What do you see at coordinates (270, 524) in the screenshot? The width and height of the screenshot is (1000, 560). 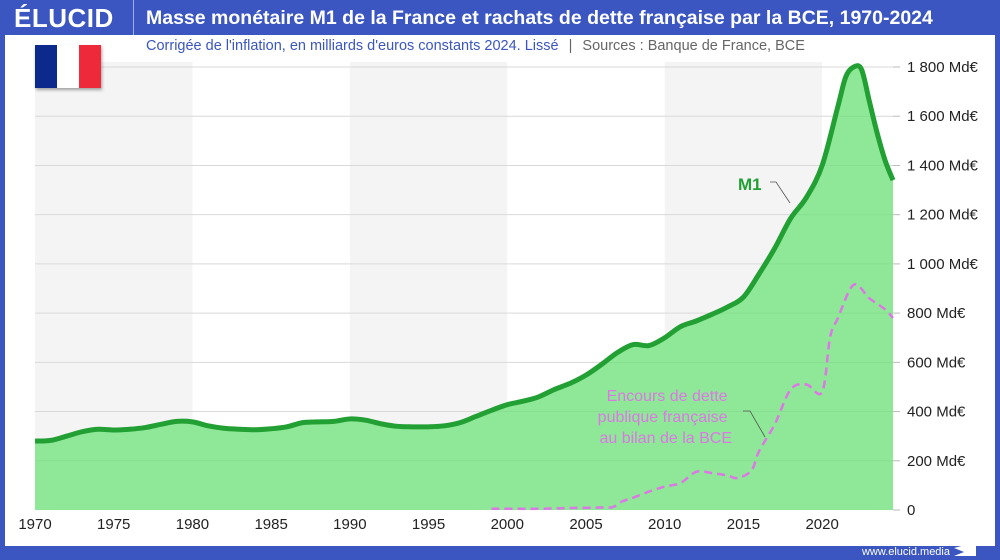 I see `x-tick-label: 1985` at bounding box center [270, 524].